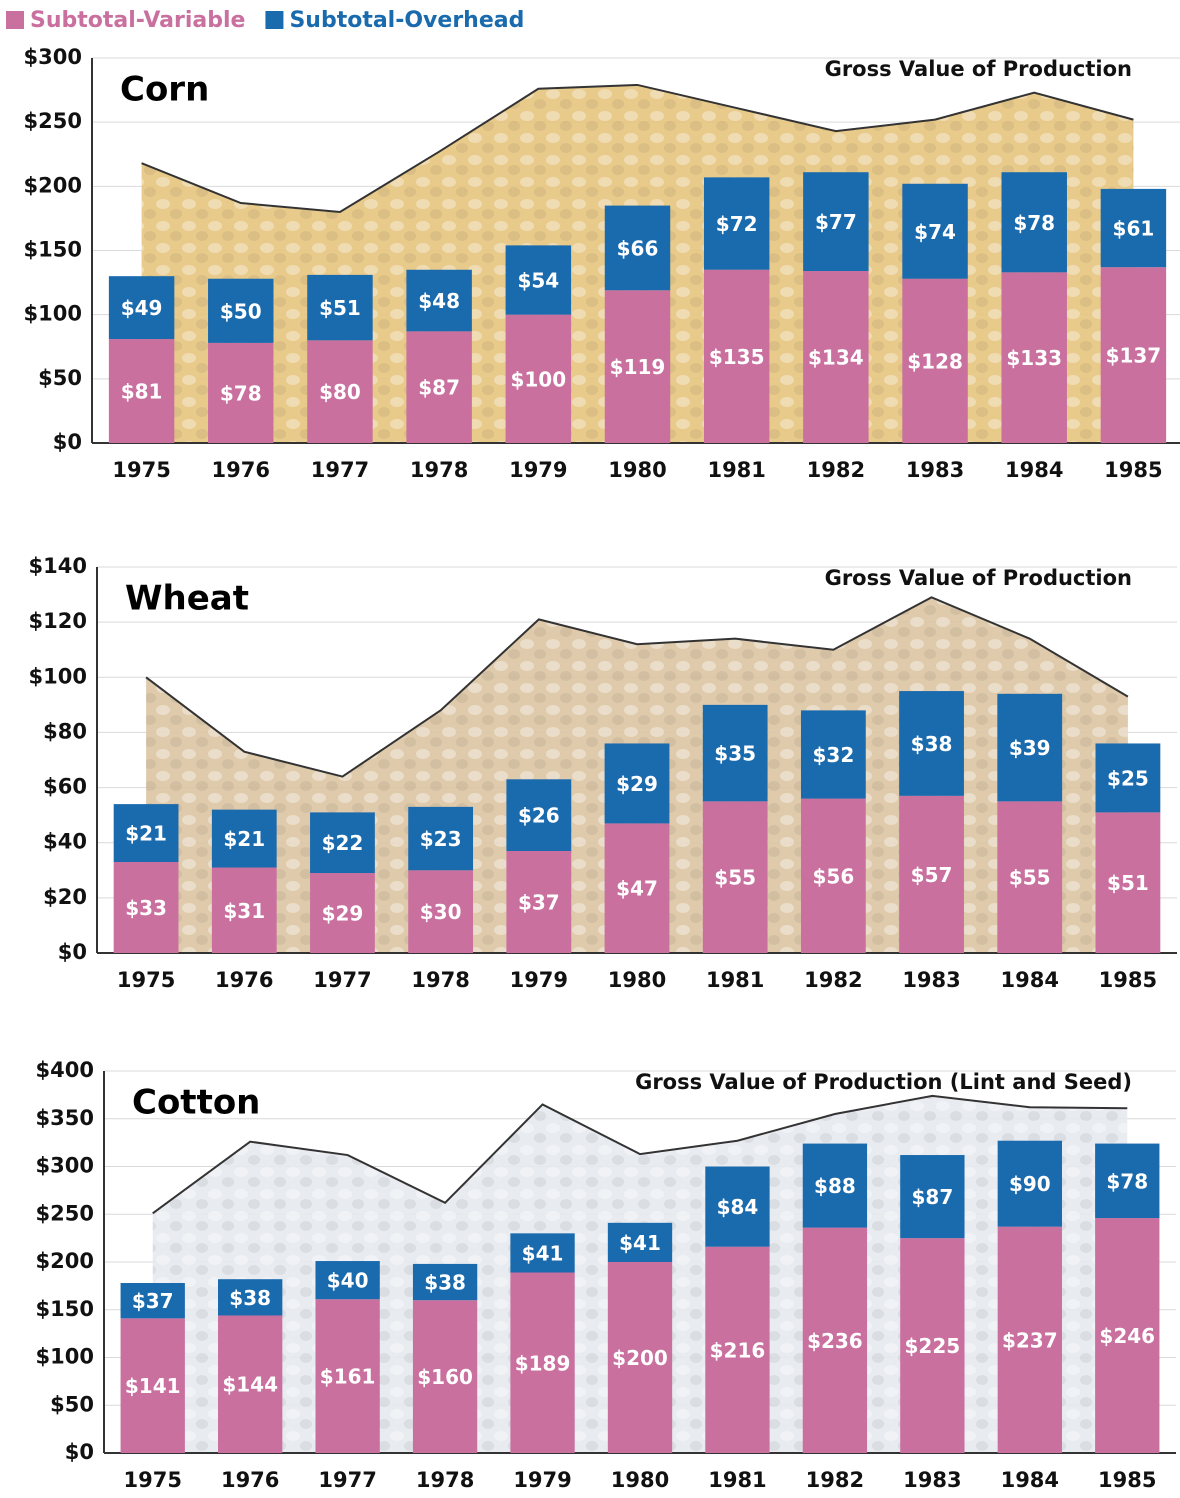  I want to click on data-label: $33, so click(146, 908).